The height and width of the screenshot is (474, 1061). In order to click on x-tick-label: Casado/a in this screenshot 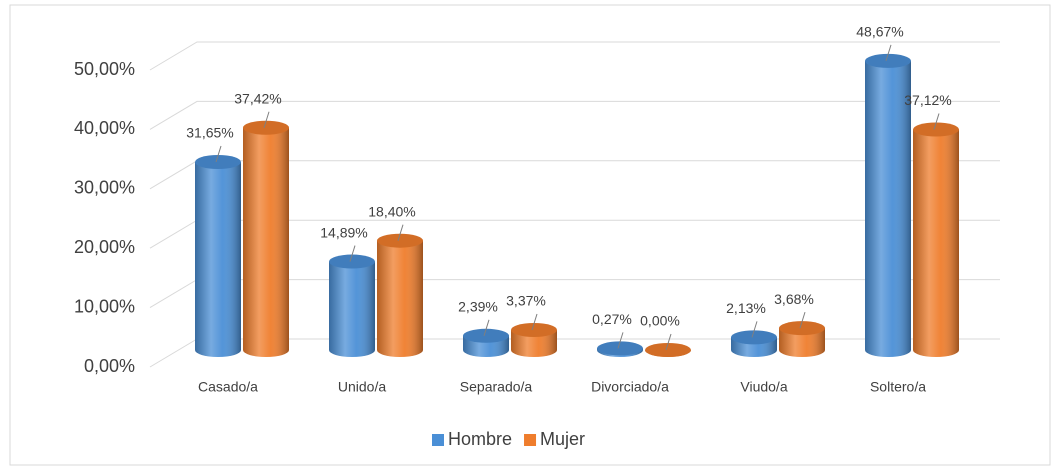, I will do `click(228, 387)`.